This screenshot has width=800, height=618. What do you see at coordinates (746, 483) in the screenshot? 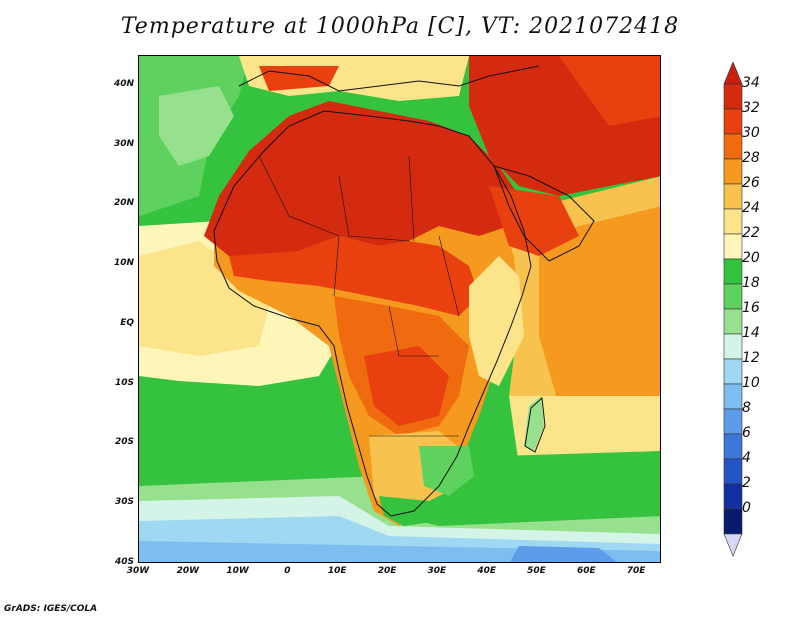
I see `colorbar-label-2: 2` at bounding box center [746, 483].